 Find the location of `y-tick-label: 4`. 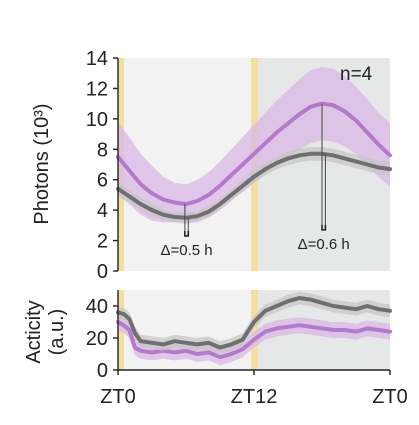

y-tick-label: 4 is located at coordinates (102, 211).